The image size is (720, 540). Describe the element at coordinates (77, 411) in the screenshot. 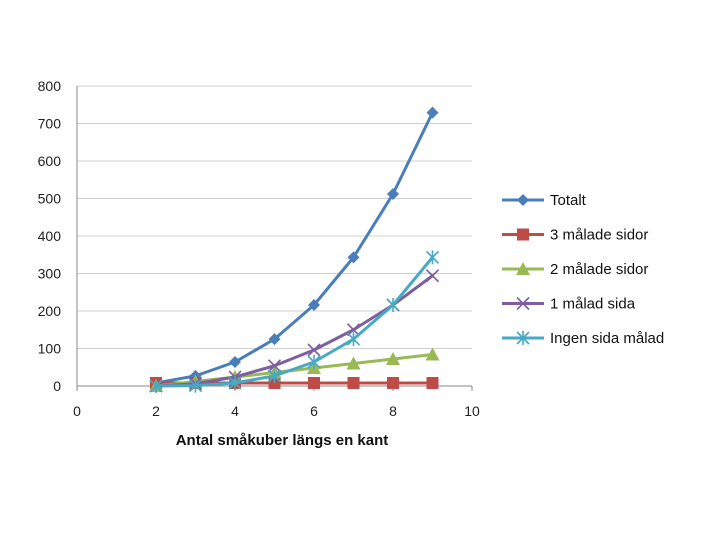

I see `x-tick-label: 0` at that location.